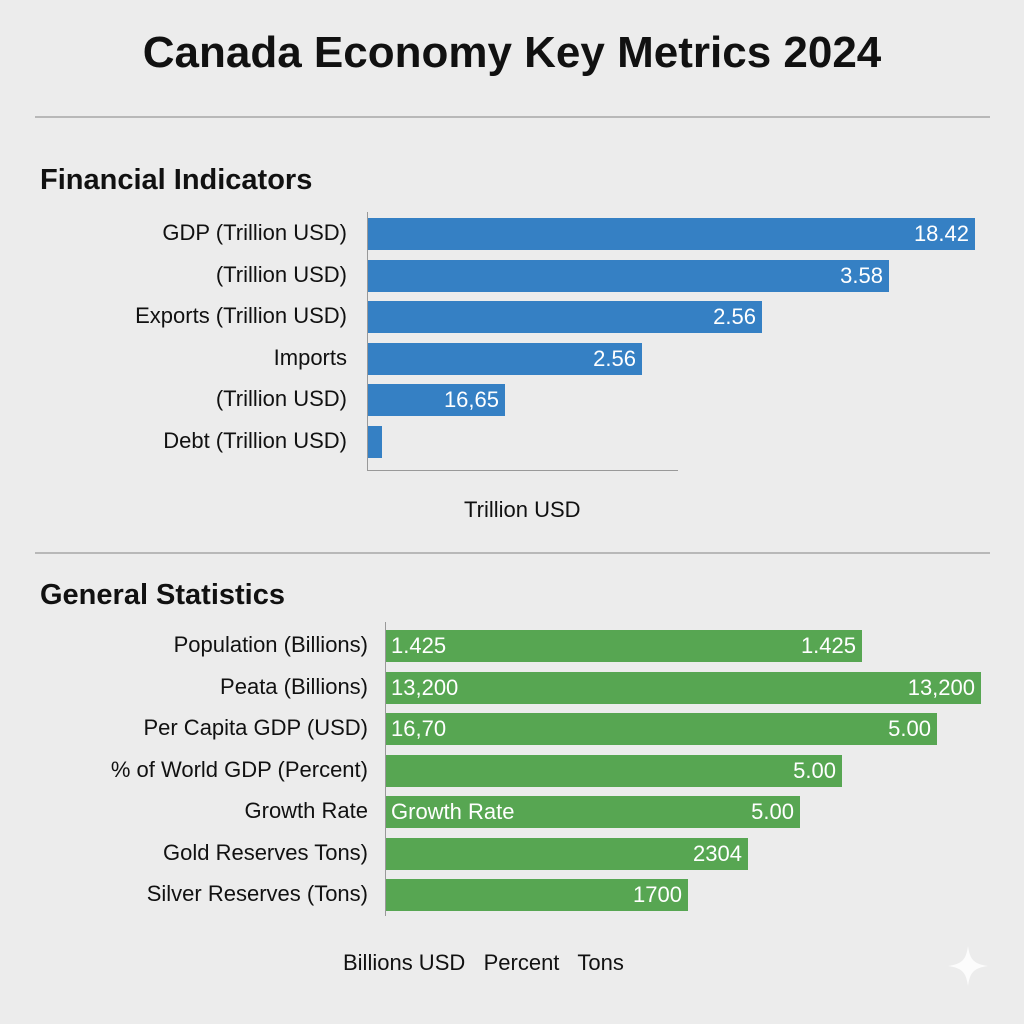  Describe the element at coordinates (717, 853) in the screenshot. I see `value-label: 2304` at that location.